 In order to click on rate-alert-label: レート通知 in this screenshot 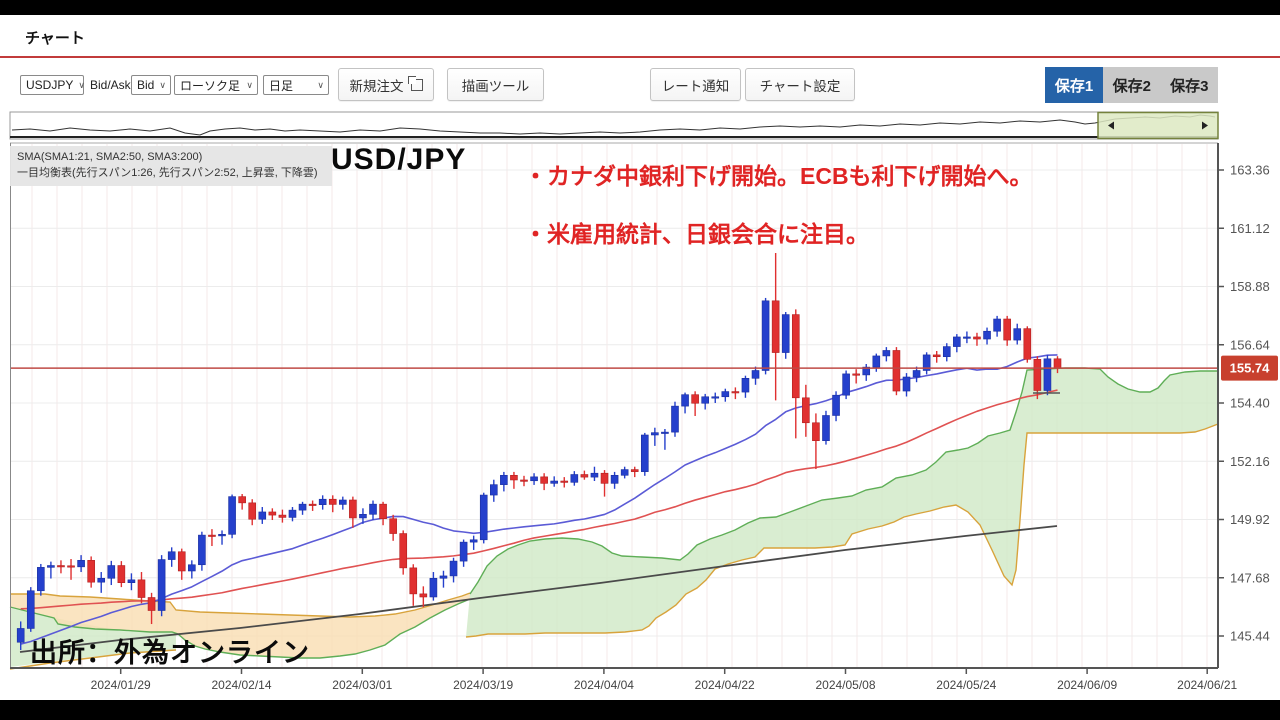, I will do `click(695, 86)`.